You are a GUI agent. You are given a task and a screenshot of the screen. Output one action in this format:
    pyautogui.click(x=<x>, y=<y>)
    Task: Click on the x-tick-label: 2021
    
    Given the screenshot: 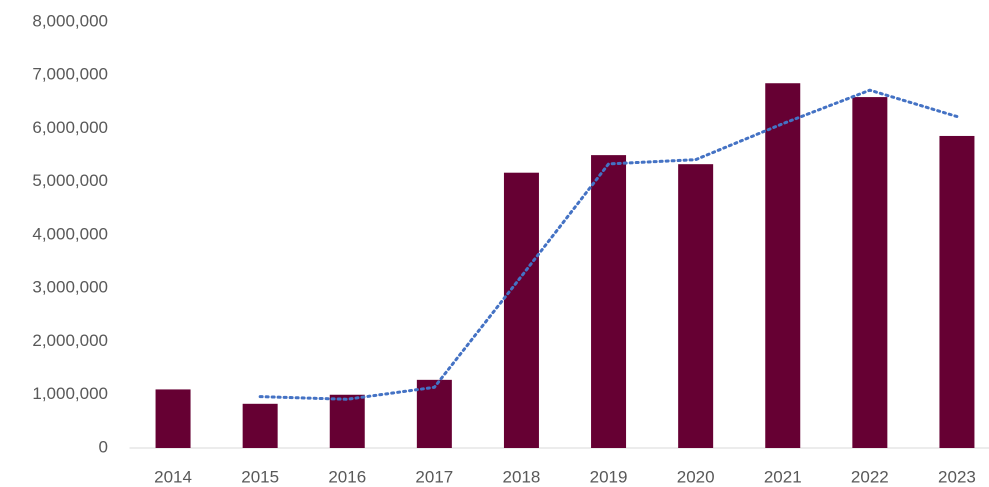 What is the action you would take?
    pyautogui.click(x=783, y=476)
    